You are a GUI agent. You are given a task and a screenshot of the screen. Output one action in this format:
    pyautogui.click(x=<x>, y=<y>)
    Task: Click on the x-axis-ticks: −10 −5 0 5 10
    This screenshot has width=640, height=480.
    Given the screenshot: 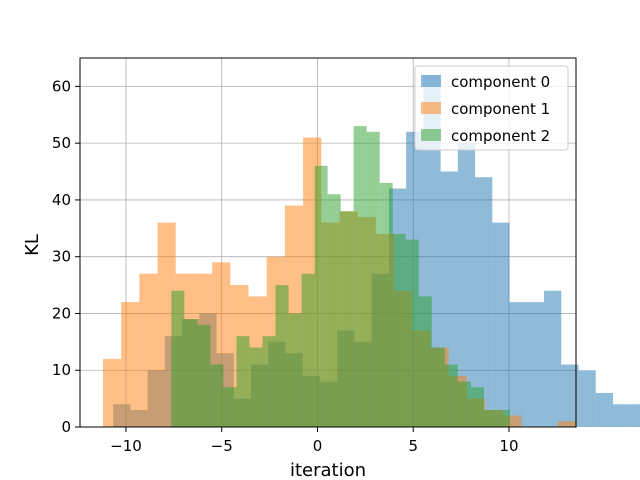 What is the action you would take?
    pyautogui.click(x=314, y=441)
    